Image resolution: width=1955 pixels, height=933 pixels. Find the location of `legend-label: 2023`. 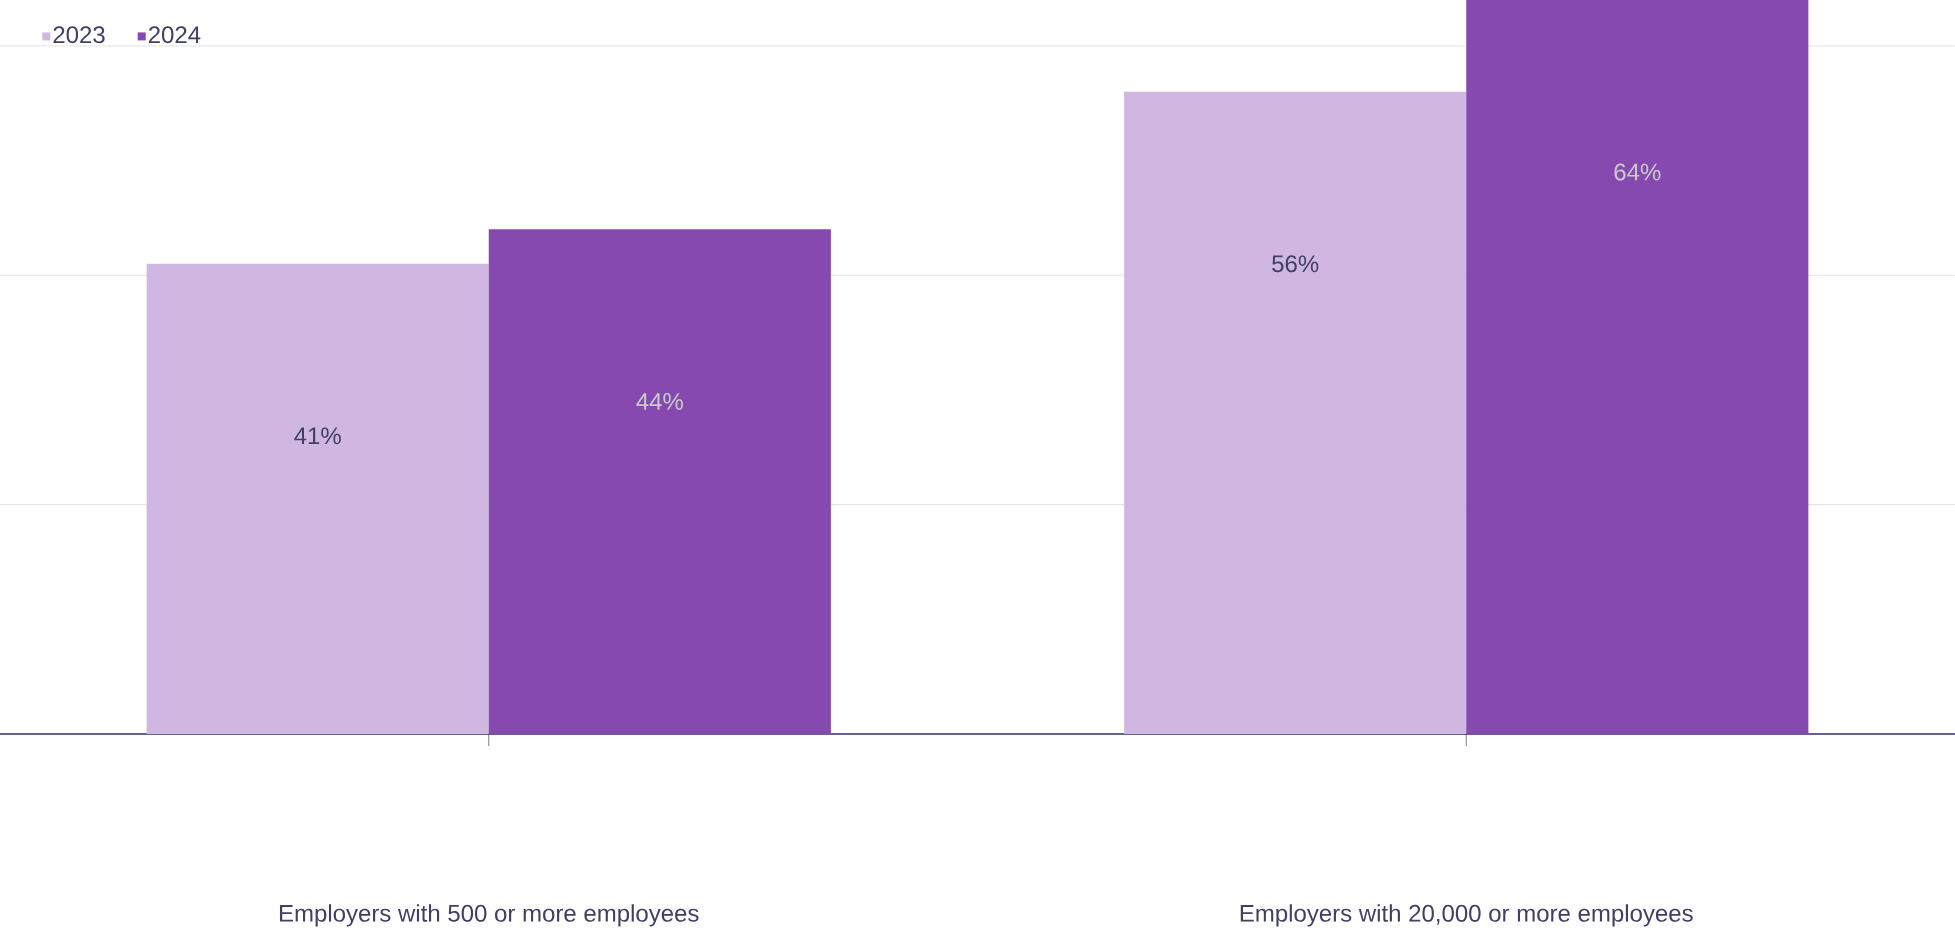

legend-label: 2023 is located at coordinates (79, 35).